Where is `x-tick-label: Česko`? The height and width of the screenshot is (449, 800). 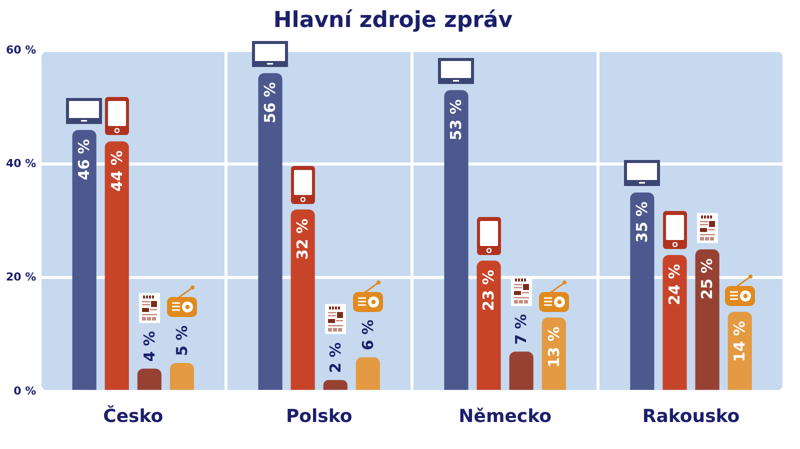
x-tick-label: Česko is located at coordinates (133, 415).